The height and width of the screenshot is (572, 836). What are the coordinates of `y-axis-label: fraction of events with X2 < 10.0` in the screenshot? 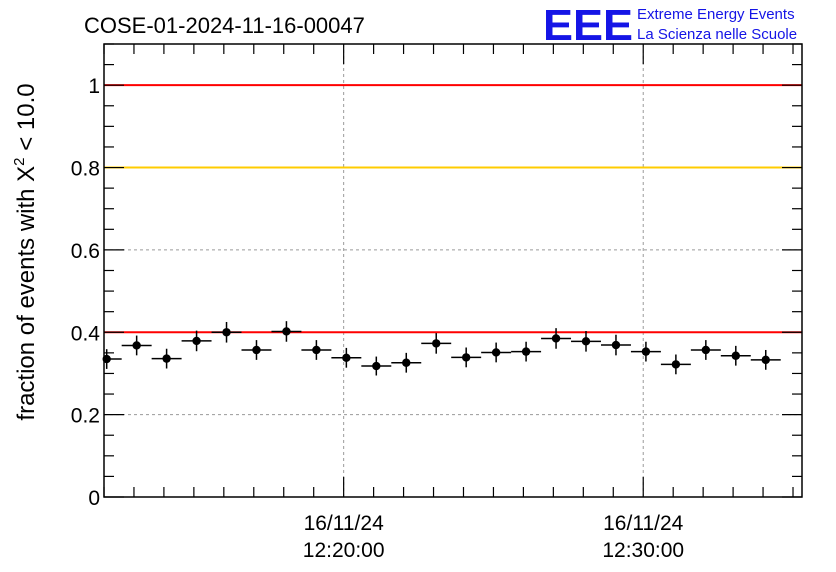 It's located at (25, 251).